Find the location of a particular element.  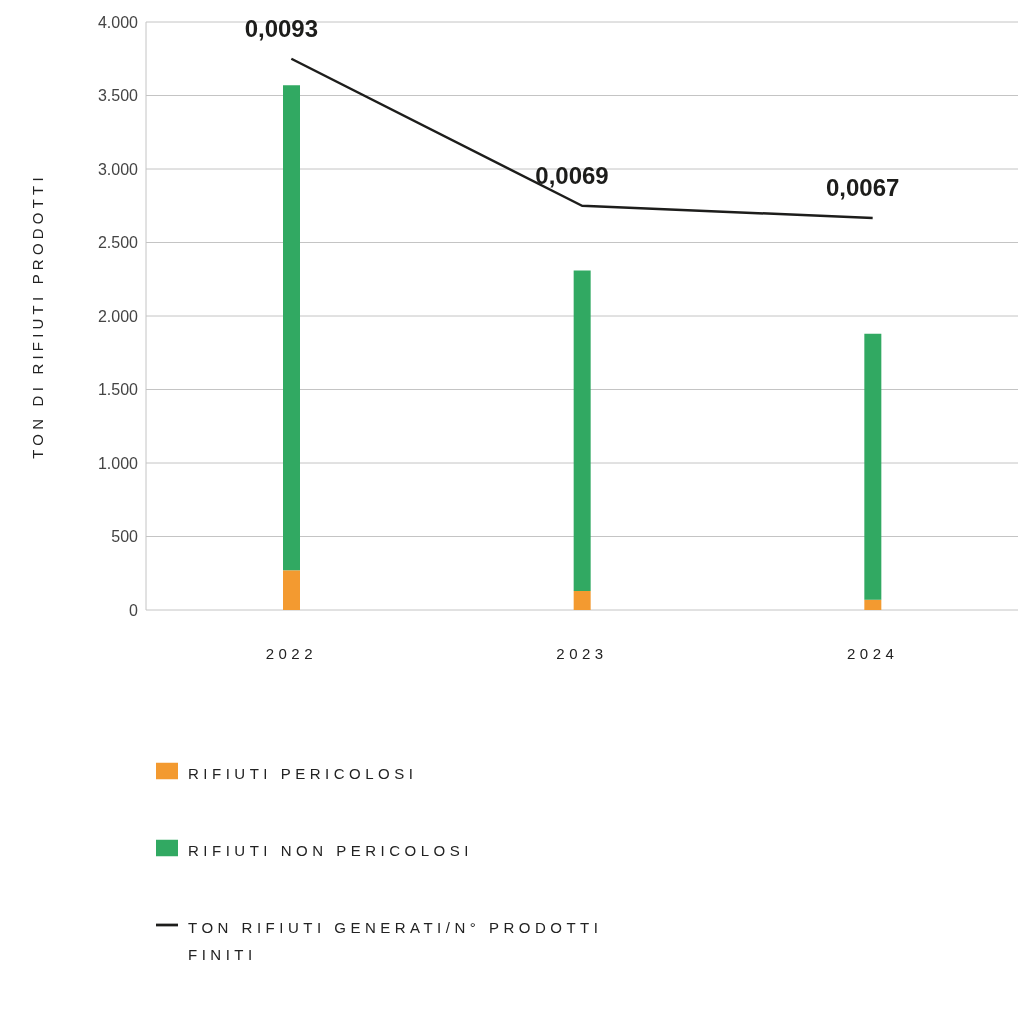

legend-label: RIFIUTI NON PERICOLOSI is located at coordinates (331, 851).